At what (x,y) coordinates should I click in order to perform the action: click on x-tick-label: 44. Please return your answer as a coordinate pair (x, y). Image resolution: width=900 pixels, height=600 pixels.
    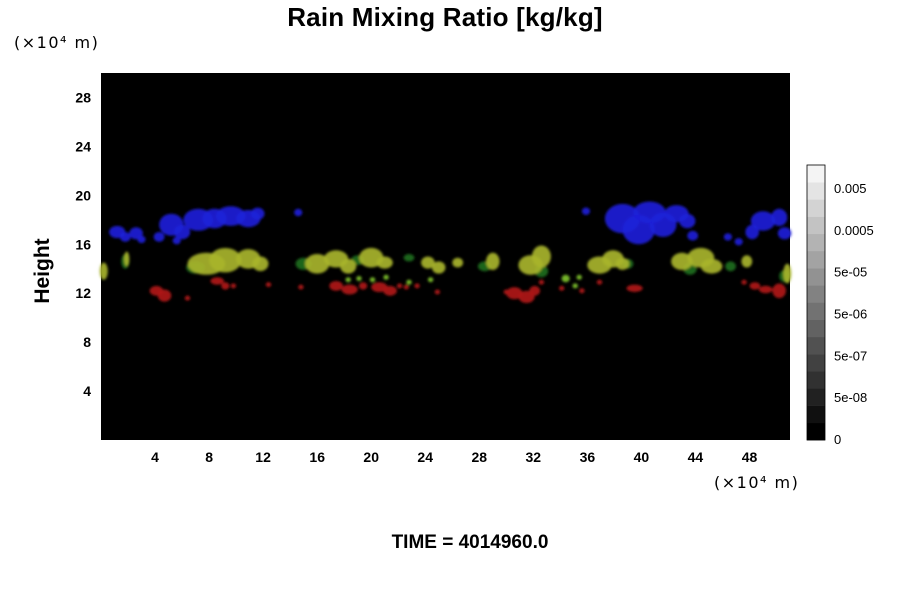
    Looking at the image, I should click on (696, 457).